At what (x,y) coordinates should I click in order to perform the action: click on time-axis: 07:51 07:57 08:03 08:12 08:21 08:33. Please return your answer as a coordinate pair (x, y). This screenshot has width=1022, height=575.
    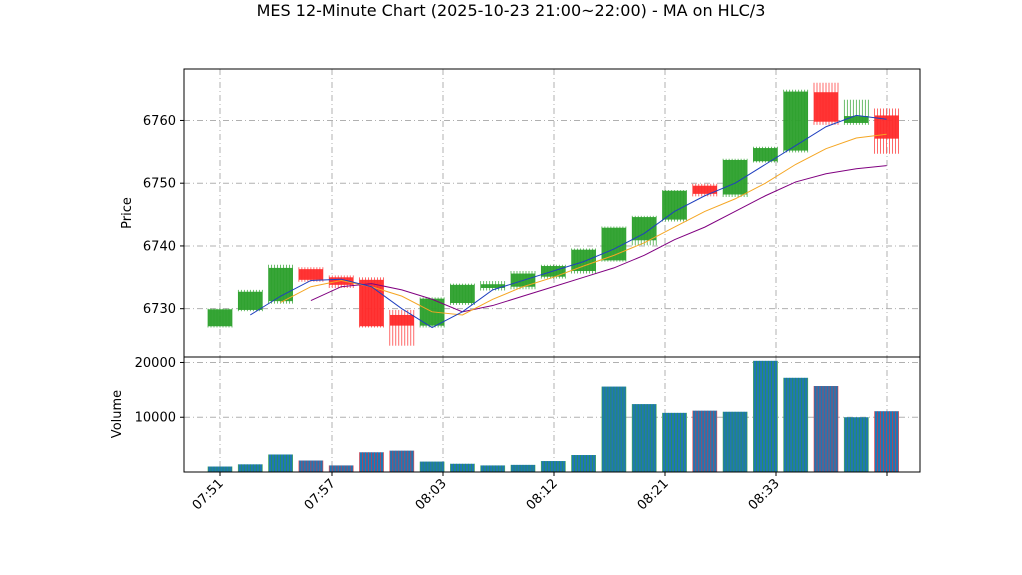
    Looking at the image, I should click on (539, 492).